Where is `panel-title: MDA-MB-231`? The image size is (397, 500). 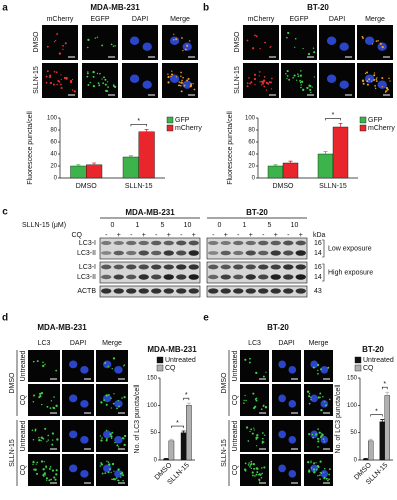 panel-title: MDA-MB-231 is located at coordinates (115, 7).